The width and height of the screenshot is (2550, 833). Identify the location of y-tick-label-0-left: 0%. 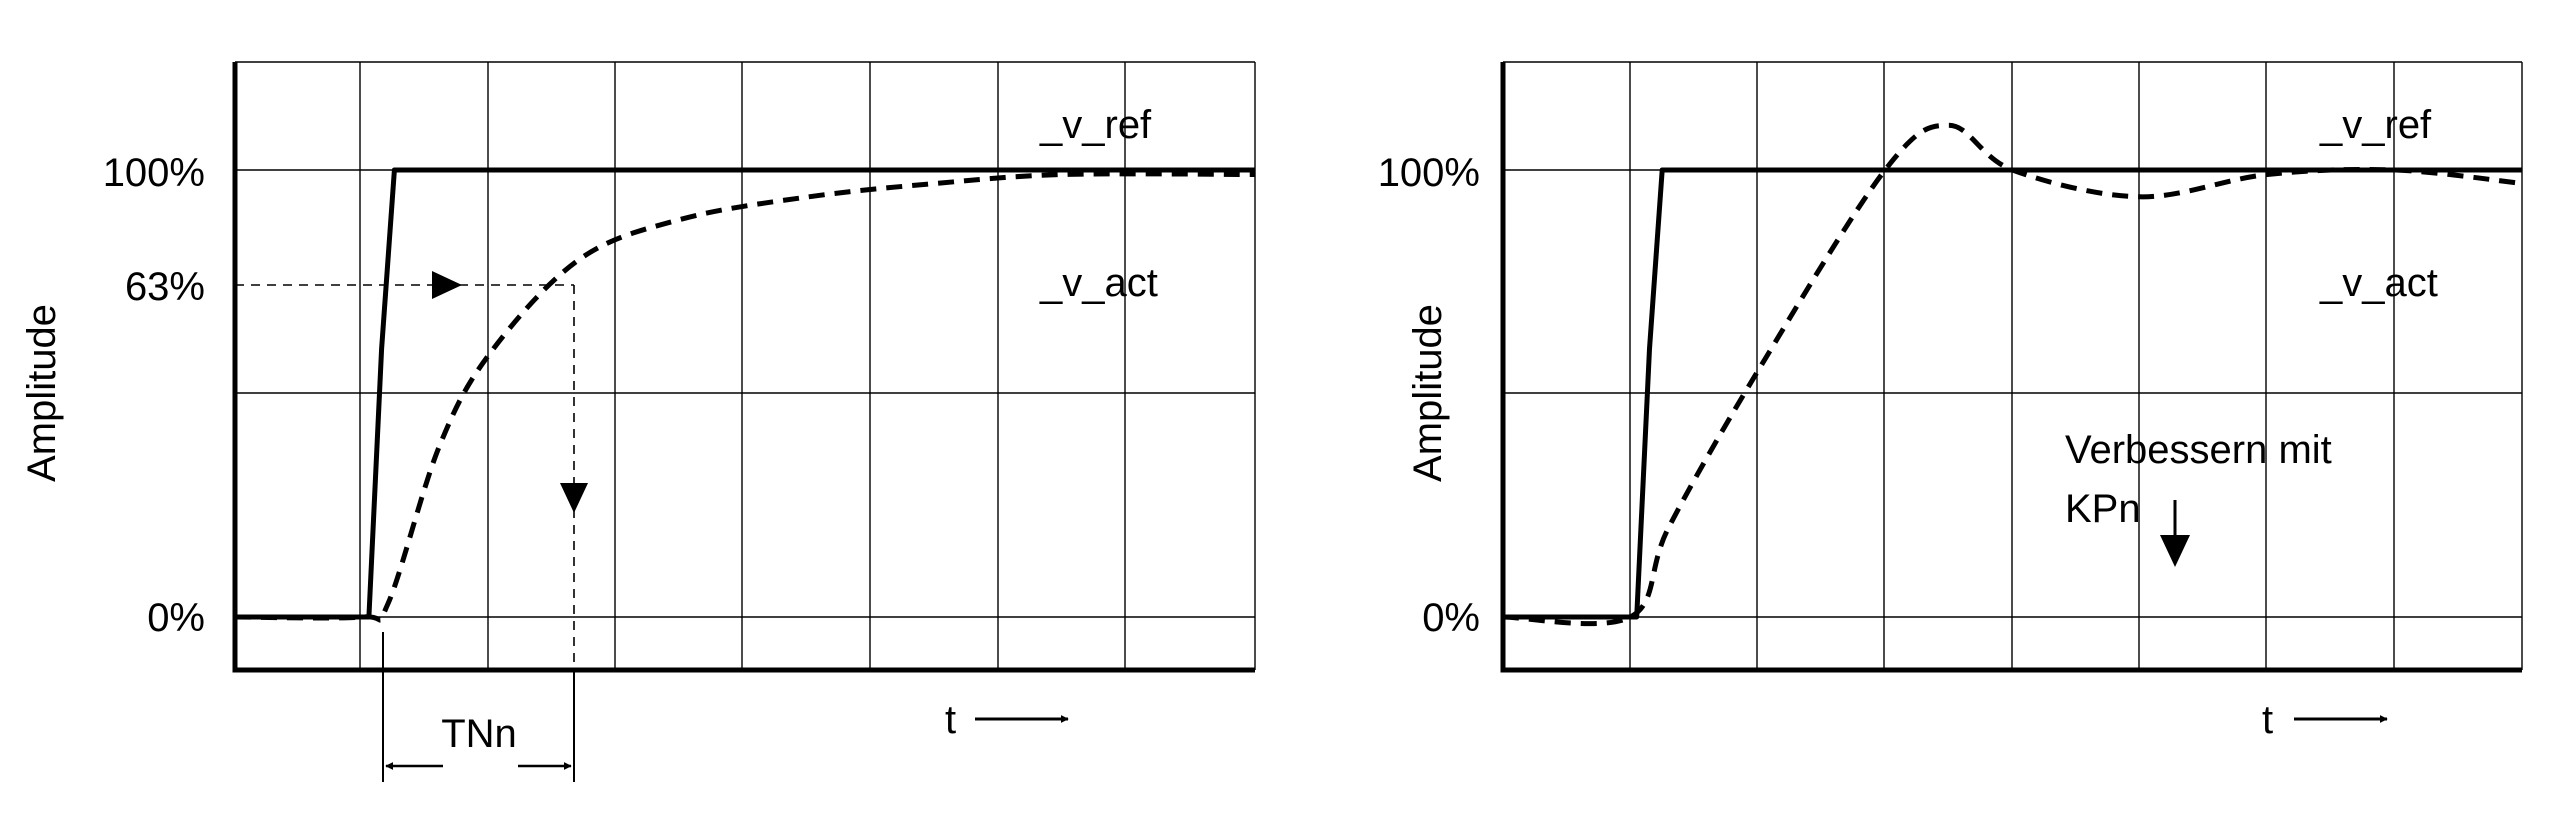
(176, 618).